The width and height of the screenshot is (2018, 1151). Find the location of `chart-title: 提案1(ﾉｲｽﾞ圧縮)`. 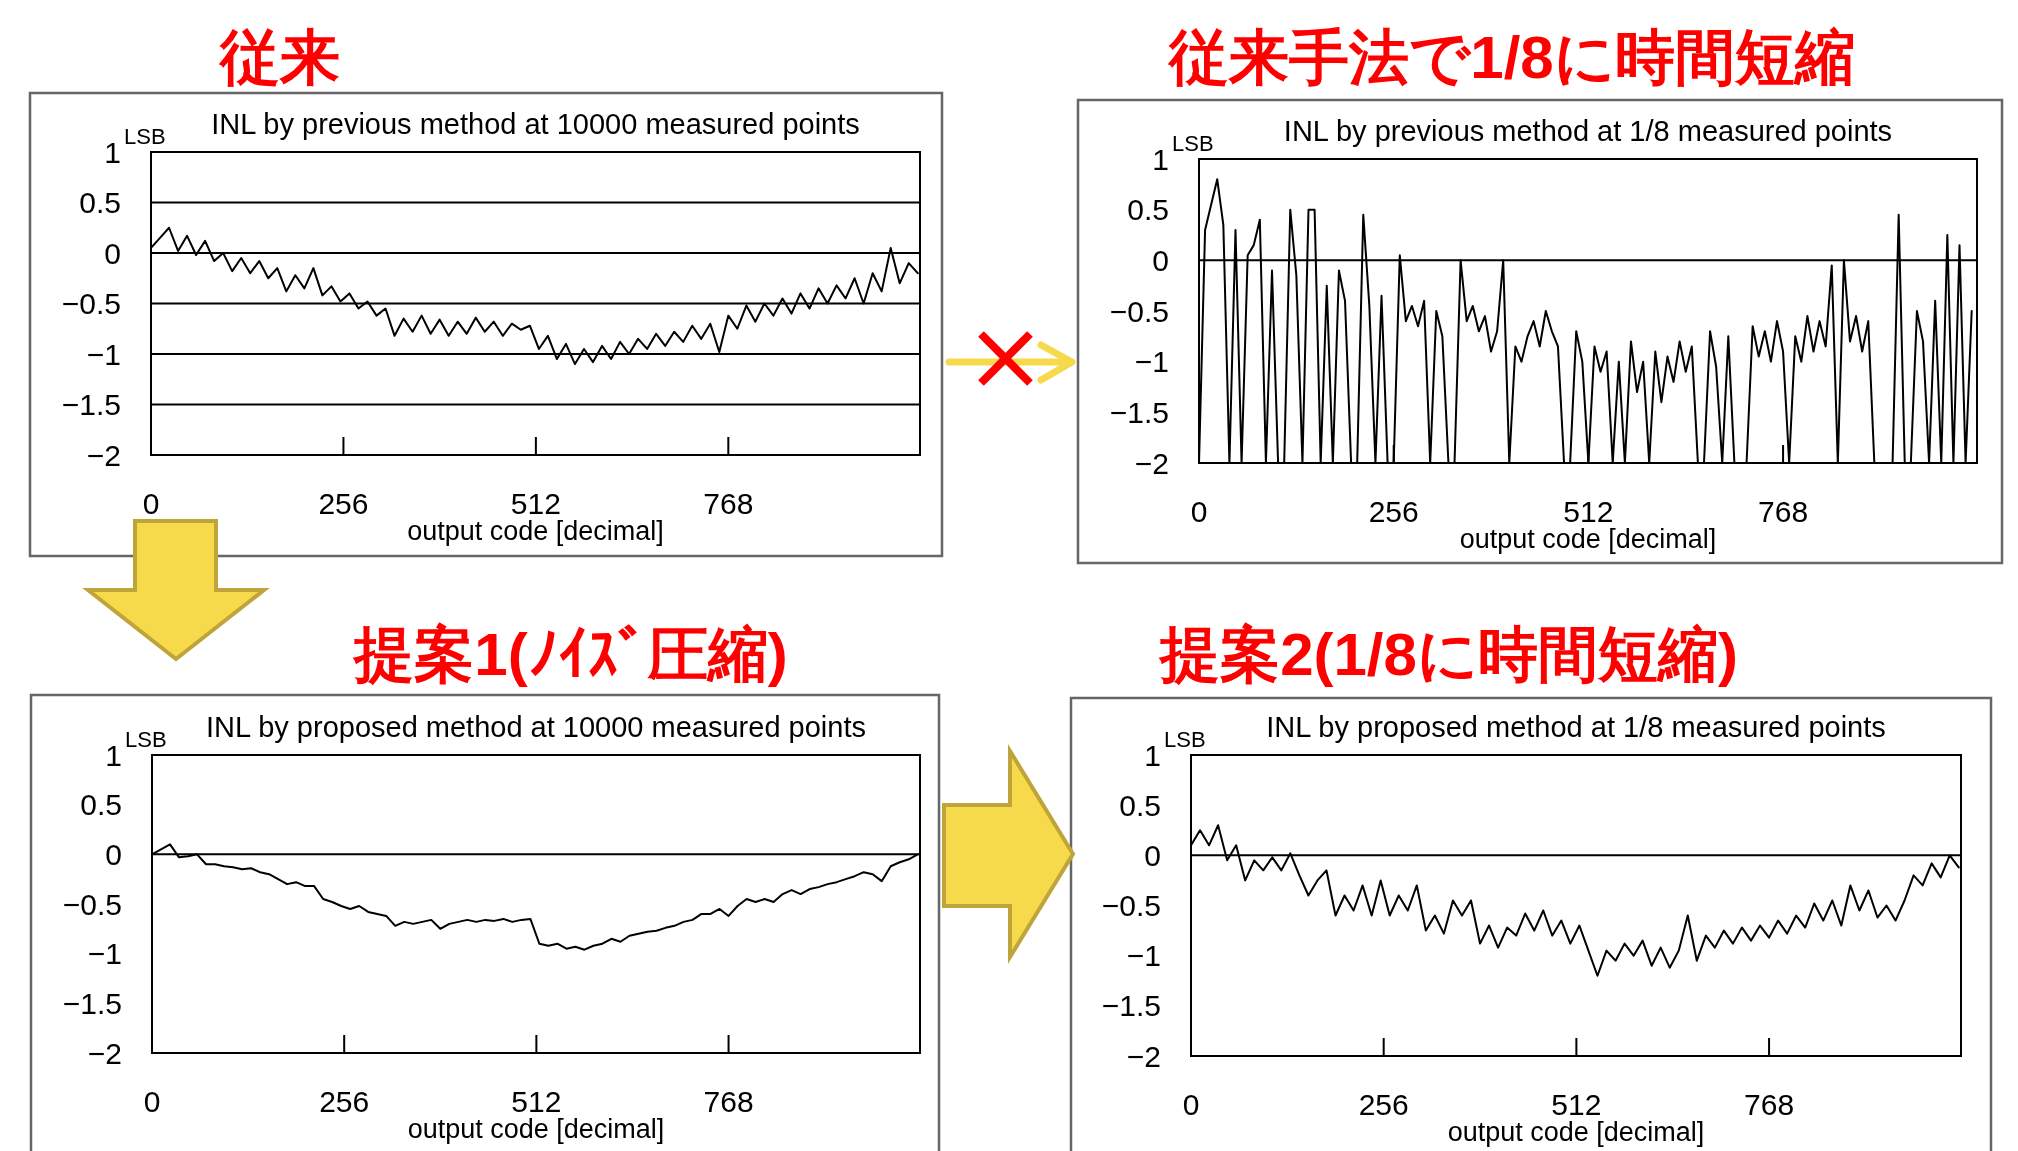

chart-title: 提案1(ﾉｲｽﾞ圧縮) is located at coordinates (570, 654).